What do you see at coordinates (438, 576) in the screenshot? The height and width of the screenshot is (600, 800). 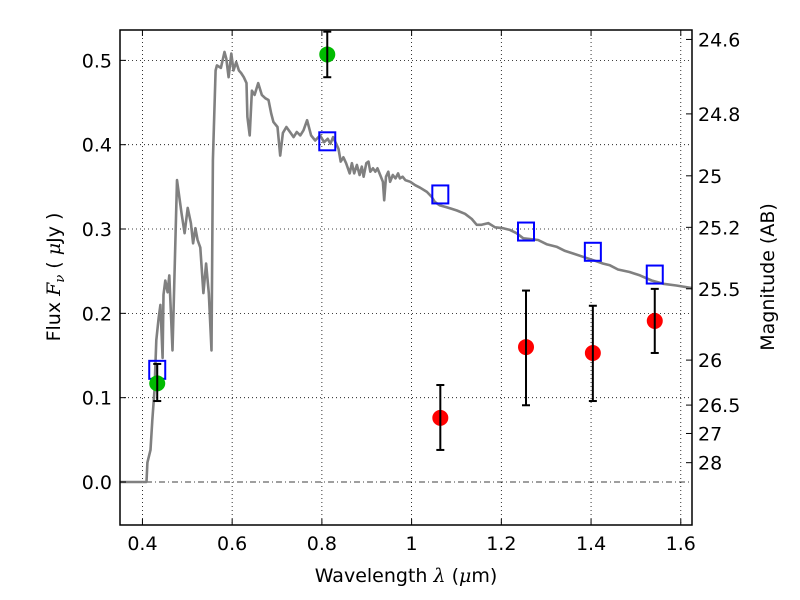 I see `x-axis-label-symbol: λ` at bounding box center [438, 576].